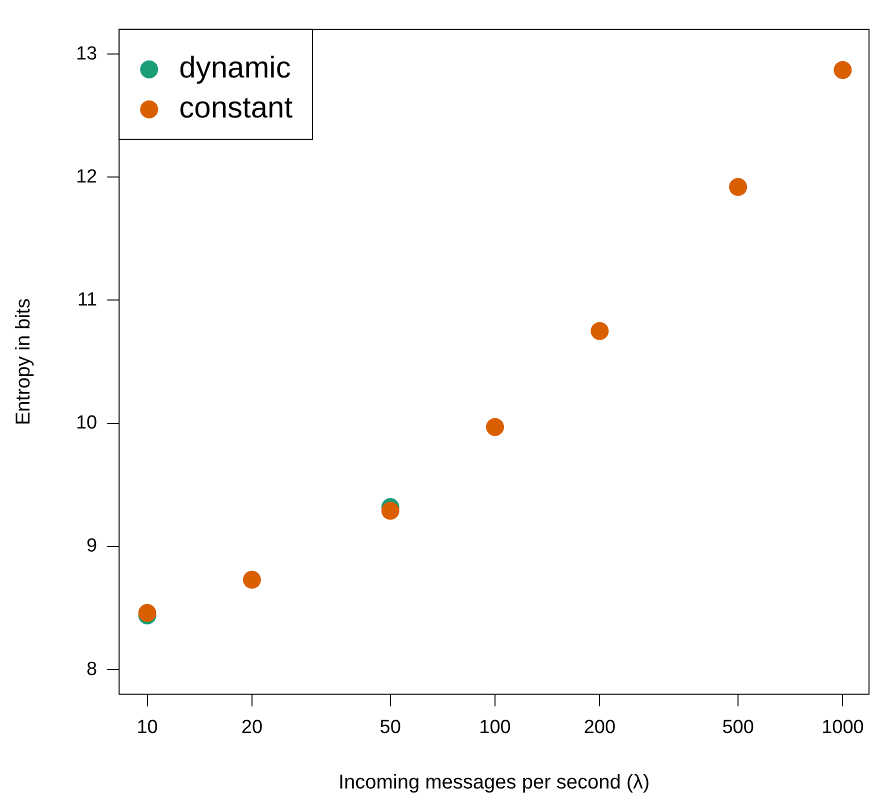 The width and height of the screenshot is (886, 807). I want to click on x-axis-title: Incoming messages per second (λ), so click(494, 783).